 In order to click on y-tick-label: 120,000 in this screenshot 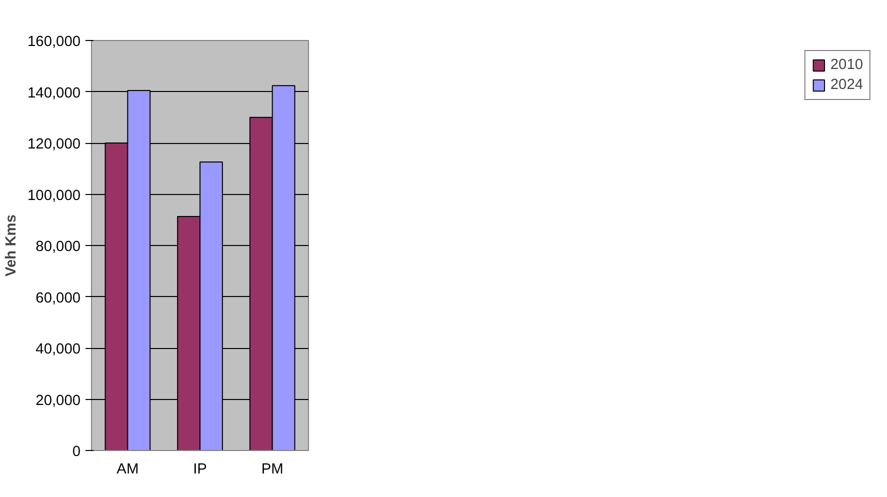, I will do `click(54, 144)`.